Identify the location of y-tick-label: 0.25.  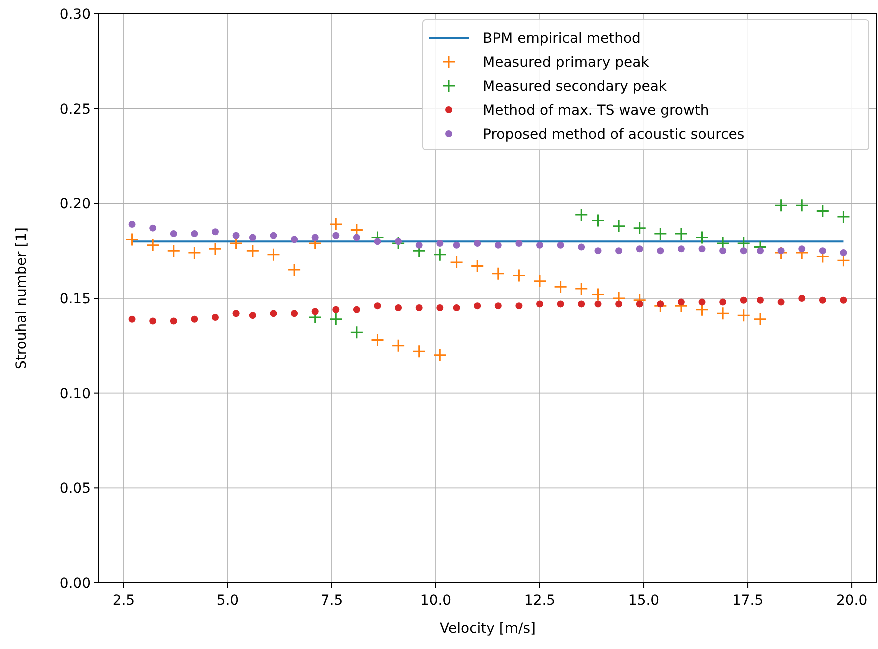
(75, 110).